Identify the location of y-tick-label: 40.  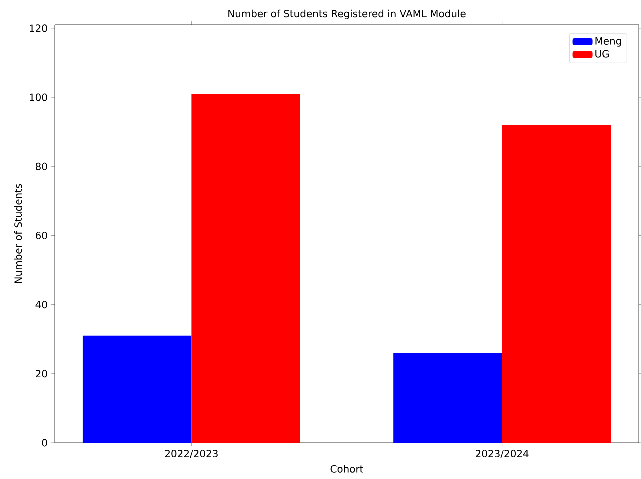
(42, 305).